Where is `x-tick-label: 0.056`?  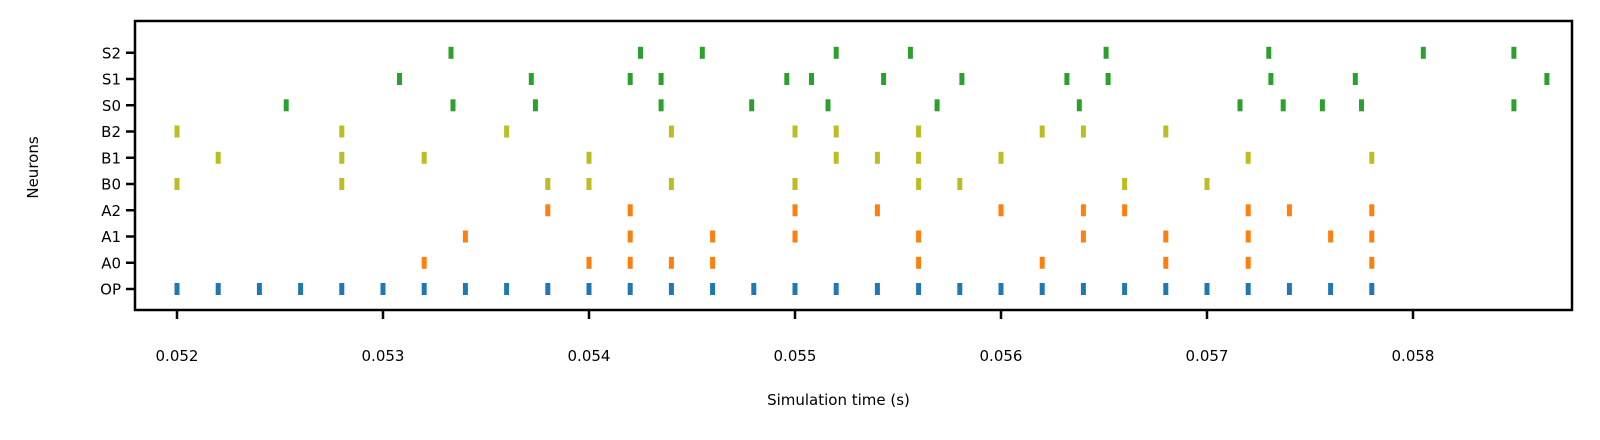 x-tick-label: 0.056 is located at coordinates (1001, 356).